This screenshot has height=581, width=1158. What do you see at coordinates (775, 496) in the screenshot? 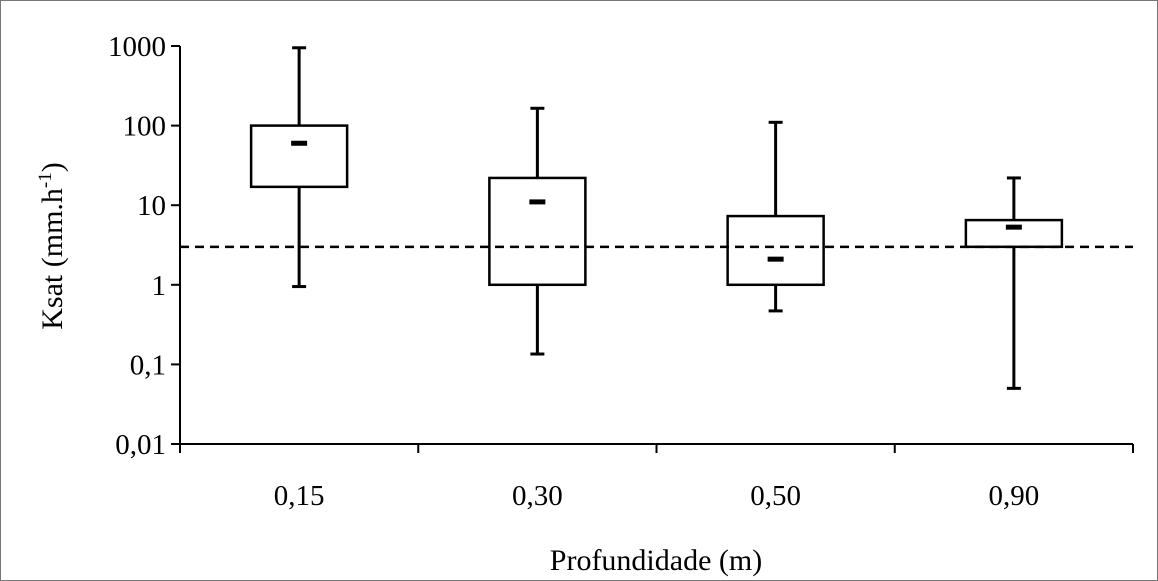
I see `x-tick-label: 0,50` at bounding box center [775, 496].